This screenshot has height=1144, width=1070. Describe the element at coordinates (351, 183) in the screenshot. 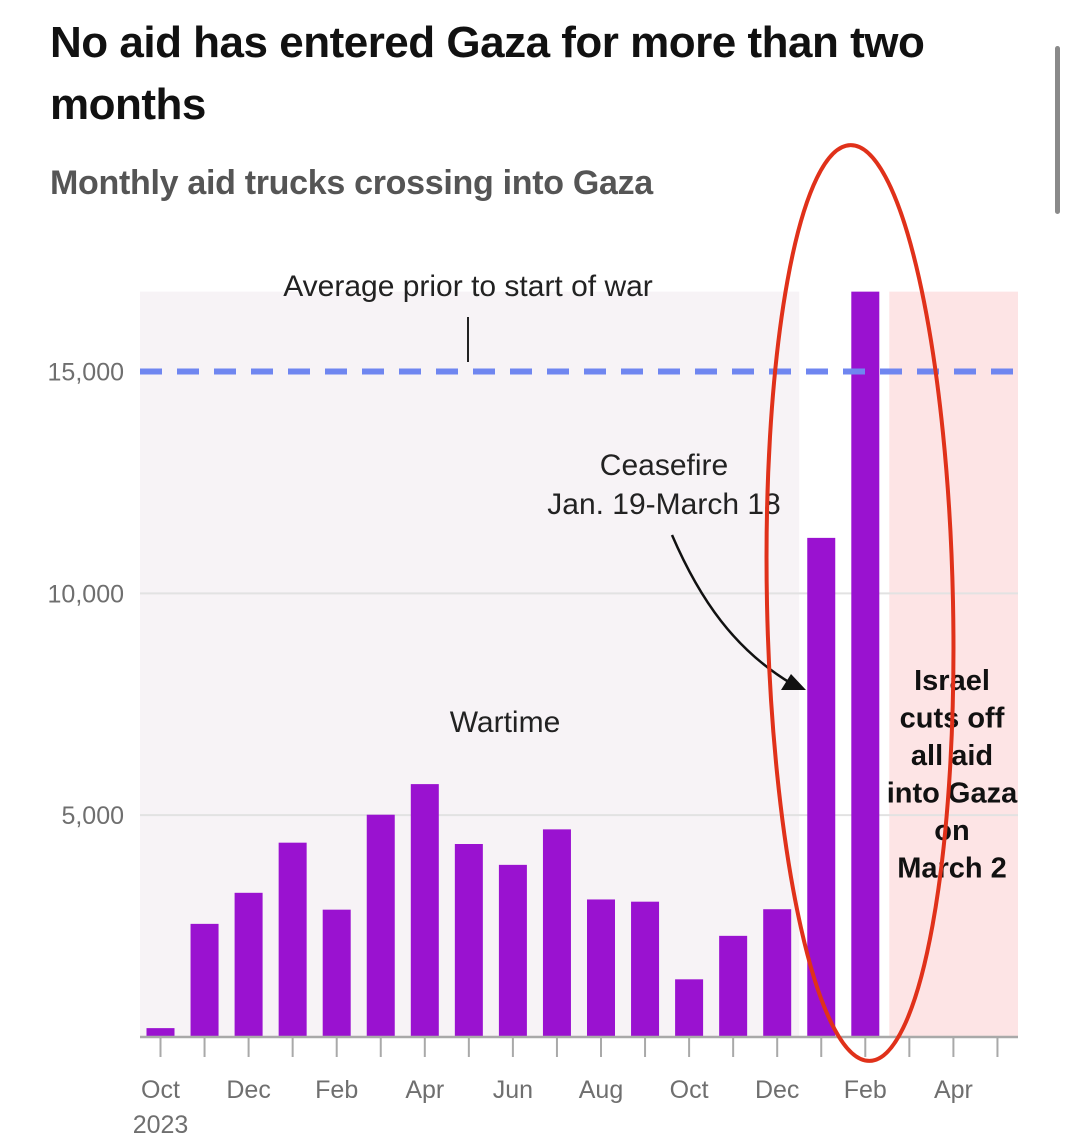

I see `chart-subtitle: Monthly aid trucks crossing into Gaza` at that location.